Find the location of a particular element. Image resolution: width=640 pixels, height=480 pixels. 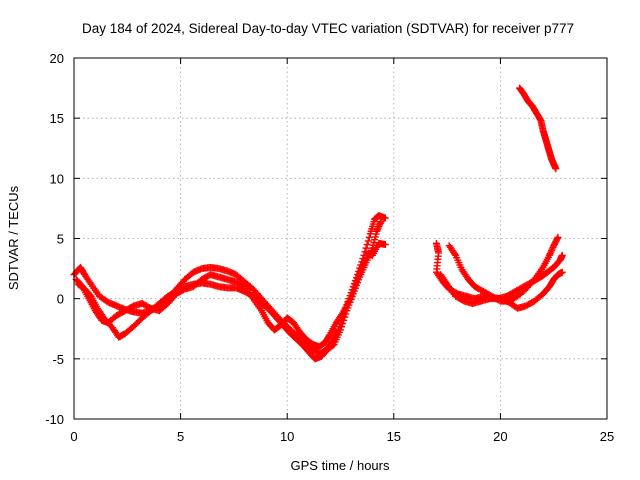

series-track-e is located at coordinates (503, 269).